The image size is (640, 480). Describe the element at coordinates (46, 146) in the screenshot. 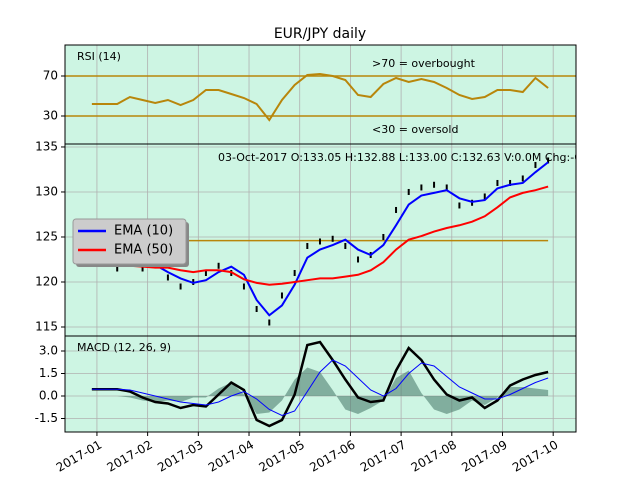

I see `y-tick-label: 135` at that location.